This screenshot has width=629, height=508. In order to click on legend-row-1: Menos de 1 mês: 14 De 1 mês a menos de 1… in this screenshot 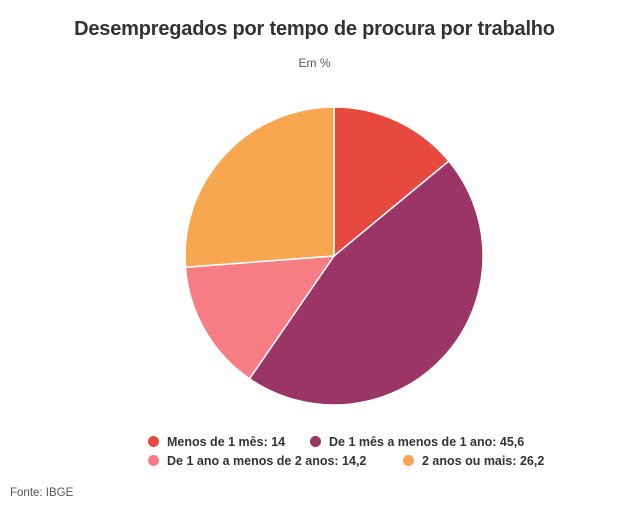, I will do `click(358, 441)`.